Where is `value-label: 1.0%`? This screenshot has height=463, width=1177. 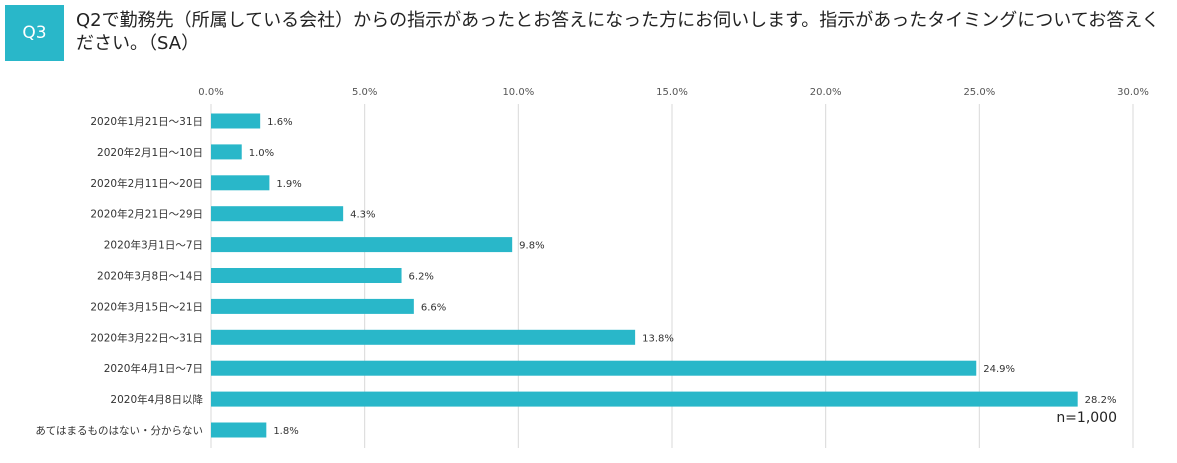 value-label: 1.0% is located at coordinates (261, 153).